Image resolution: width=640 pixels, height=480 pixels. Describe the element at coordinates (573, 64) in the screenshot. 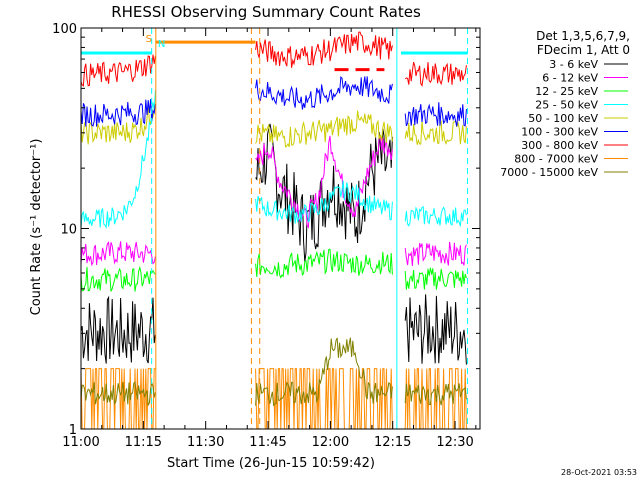

I see `legend-label: 3 - 6 keV` at that location.